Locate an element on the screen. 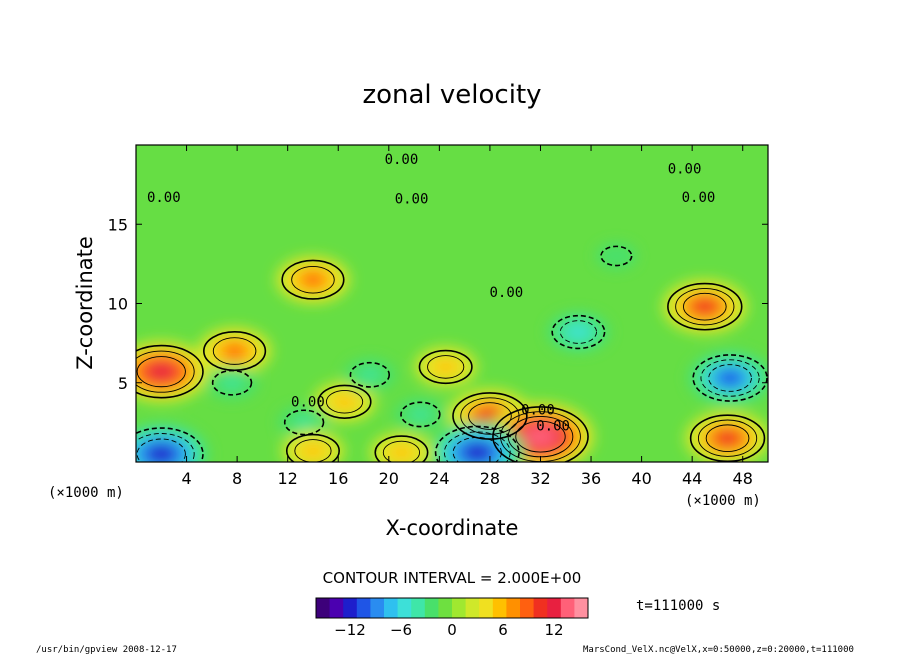 The height and width of the screenshot is (654, 904). colorbar-tick-label: −12 is located at coordinates (350, 630).